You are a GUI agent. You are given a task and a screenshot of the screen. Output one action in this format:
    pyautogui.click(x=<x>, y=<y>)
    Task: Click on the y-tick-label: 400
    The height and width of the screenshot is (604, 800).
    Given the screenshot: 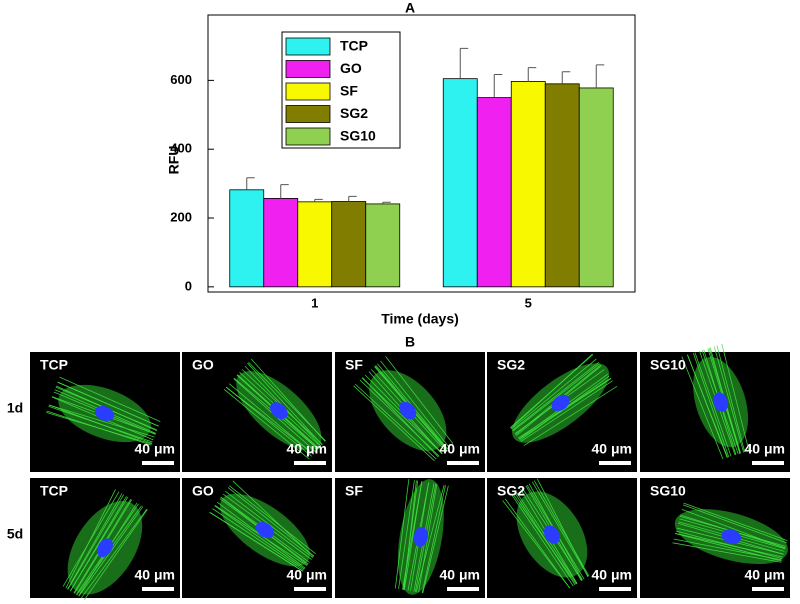 What is the action you would take?
    pyautogui.click(x=181, y=148)
    